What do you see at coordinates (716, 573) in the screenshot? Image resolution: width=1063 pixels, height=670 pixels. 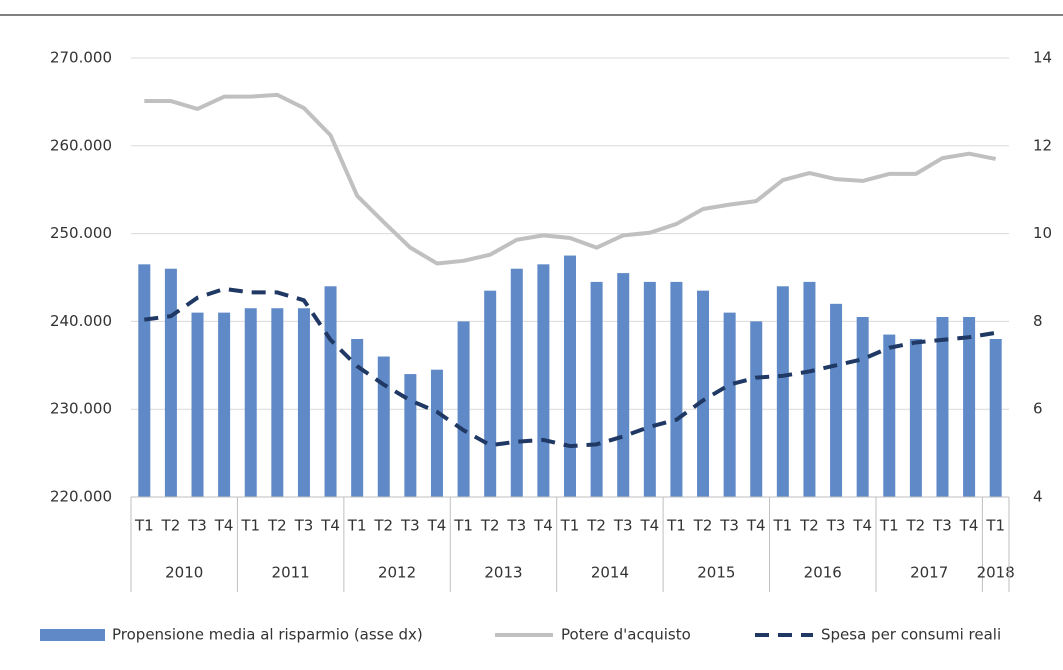 I see `year-label: 2015` at bounding box center [716, 573].